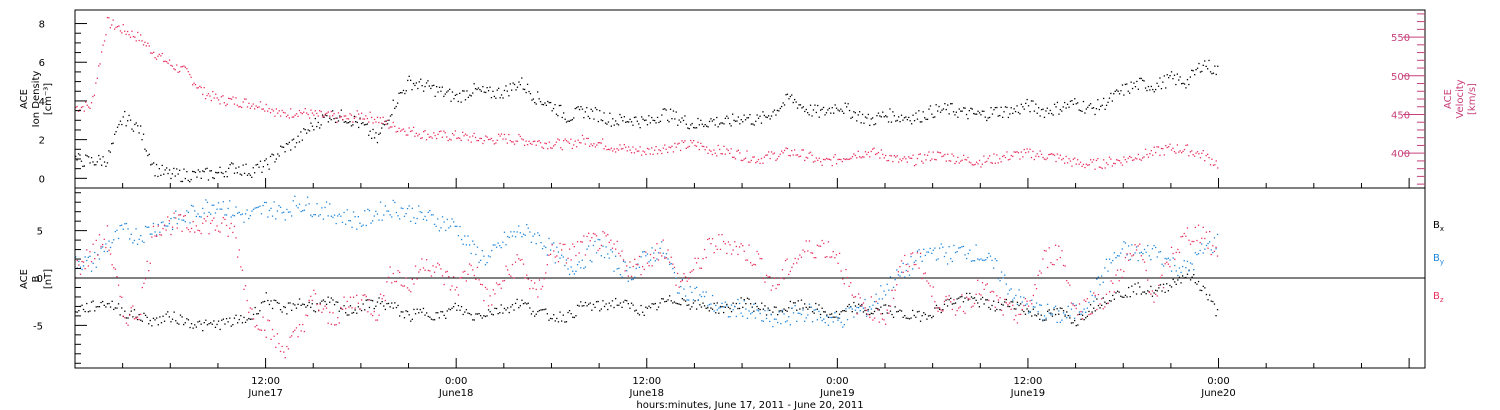 The image size is (1500, 410). Describe the element at coordinates (38, 326) in the screenshot. I see `b-tick-label: -5` at that location.